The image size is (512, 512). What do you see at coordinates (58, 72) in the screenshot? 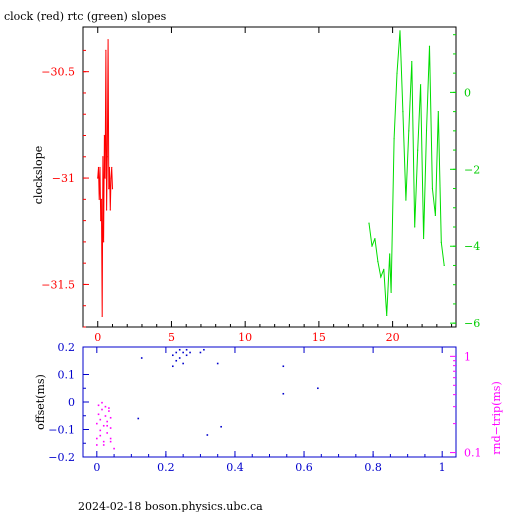
I see `y-left-tick-label: −30.5` at bounding box center [58, 72].